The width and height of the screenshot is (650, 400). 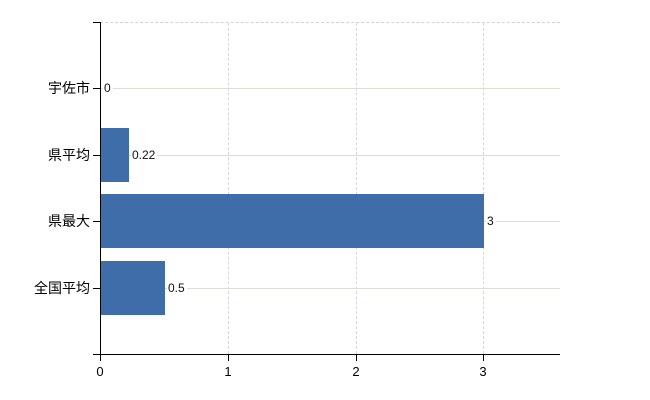 What do you see at coordinates (326, 354) in the screenshot?
I see `x-axis` at bounding box center [326, 354].